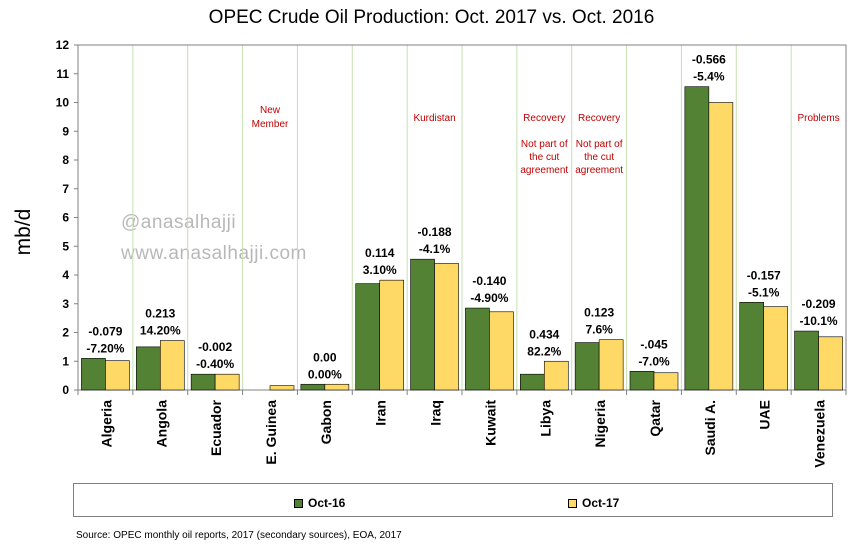 This screenshot has height=552, width=863. What do you see at coordinates (270, 110) in the screenshot?
I see `annotation-text: New` at bounding box center [270, 110].